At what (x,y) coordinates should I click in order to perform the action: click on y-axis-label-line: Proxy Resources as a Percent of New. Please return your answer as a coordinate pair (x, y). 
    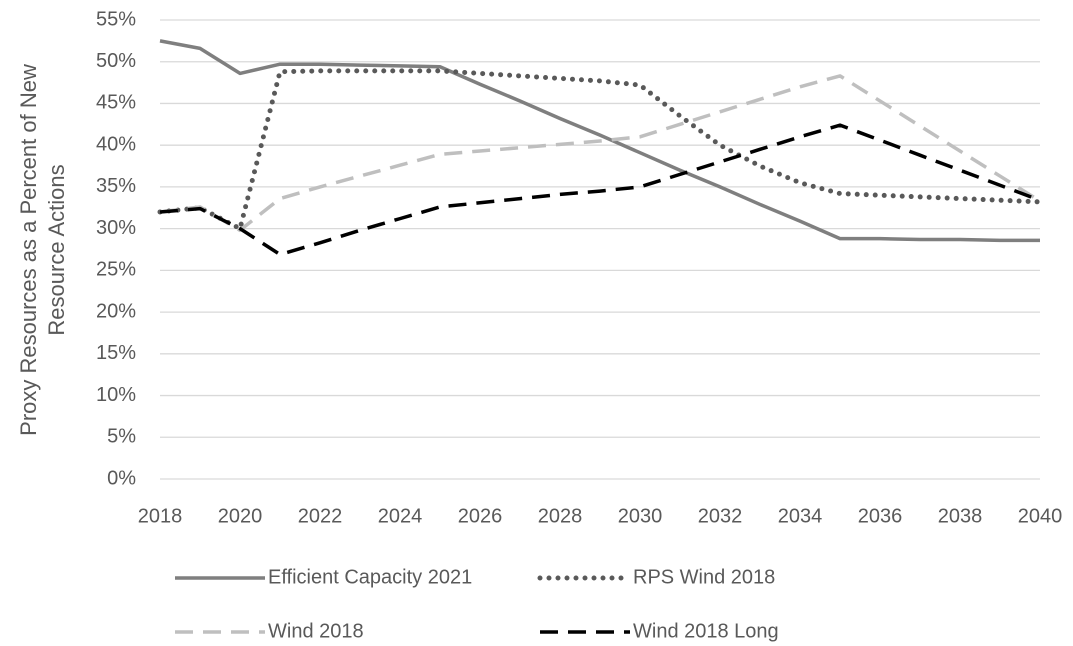
    Looking at the image, I should click on (28, 250).